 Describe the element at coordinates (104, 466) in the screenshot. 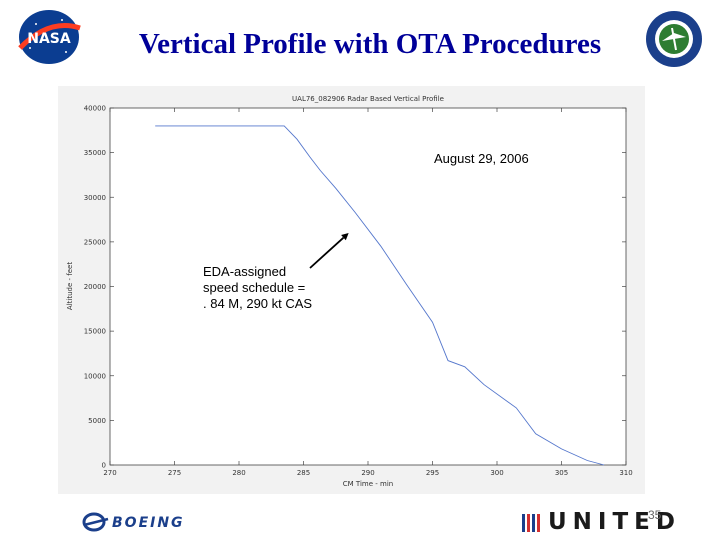

I see `y-tick-label: 0` at that location.